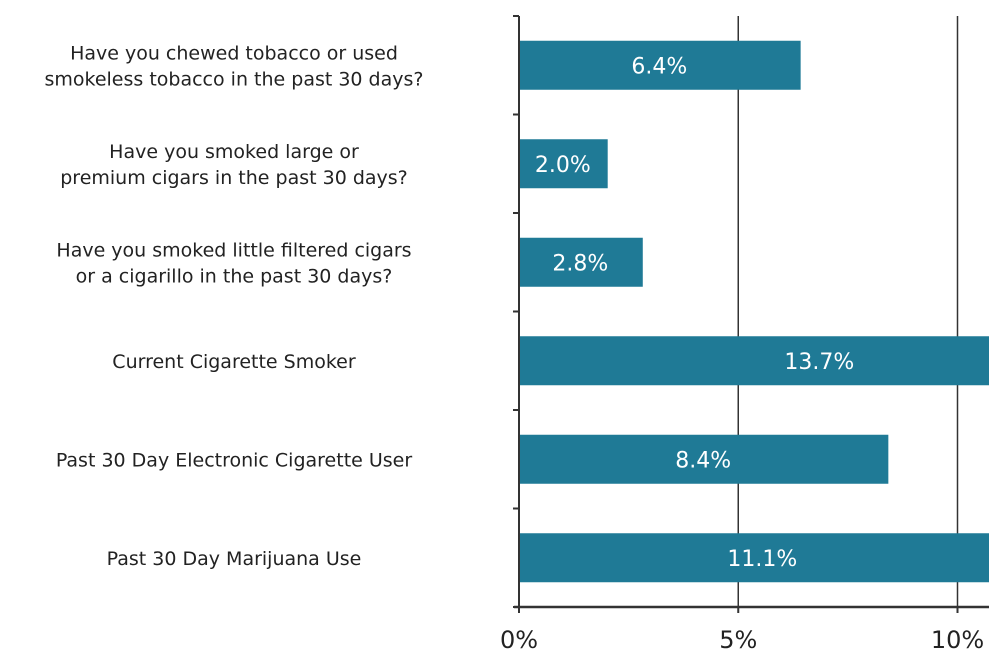  What do you see at coordinates (819, 362) in the screenshot?
I see `value-label: 13.7%` at bounding box center [819, 362].